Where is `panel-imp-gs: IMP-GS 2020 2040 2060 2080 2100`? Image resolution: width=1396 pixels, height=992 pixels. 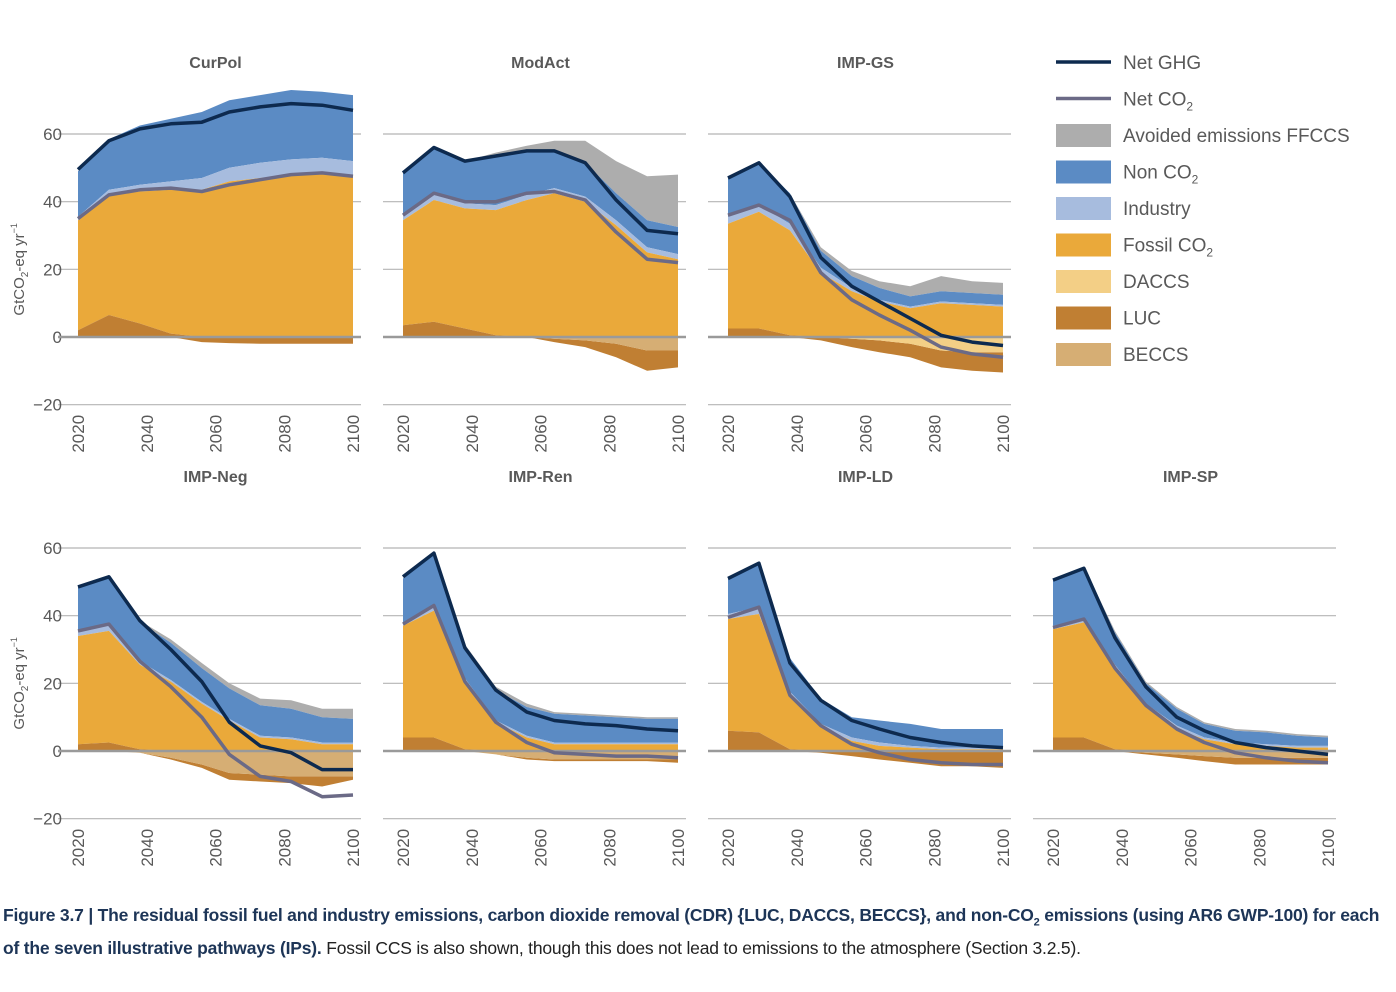
panel-imp-gs: IMP-GS 2020 2040 2060 2080 2100 is located at coordinates (860, 254).